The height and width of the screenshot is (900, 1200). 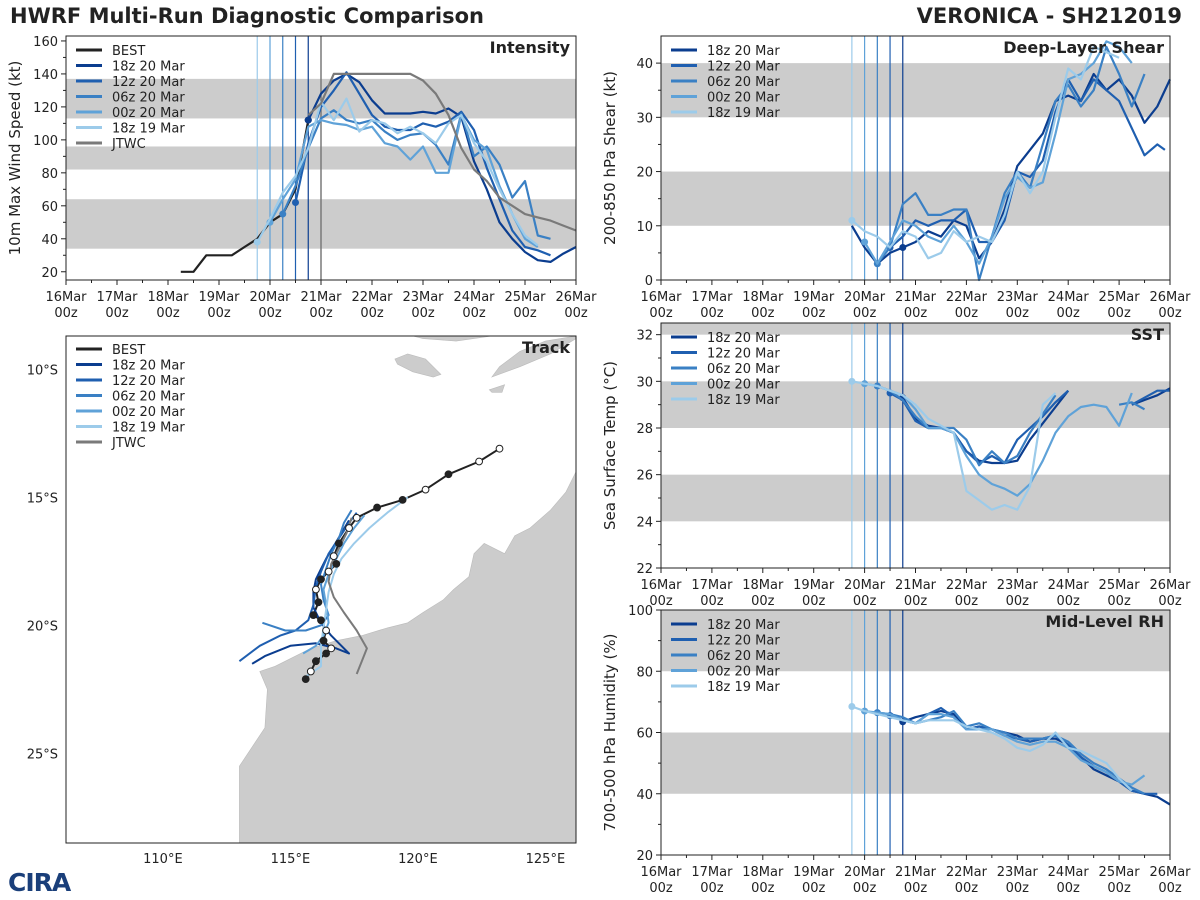 What do you see at coordinates (644, 795) in the screenshot?
I see `rh-ytick-label: 40` at bounding box center [644, 795].